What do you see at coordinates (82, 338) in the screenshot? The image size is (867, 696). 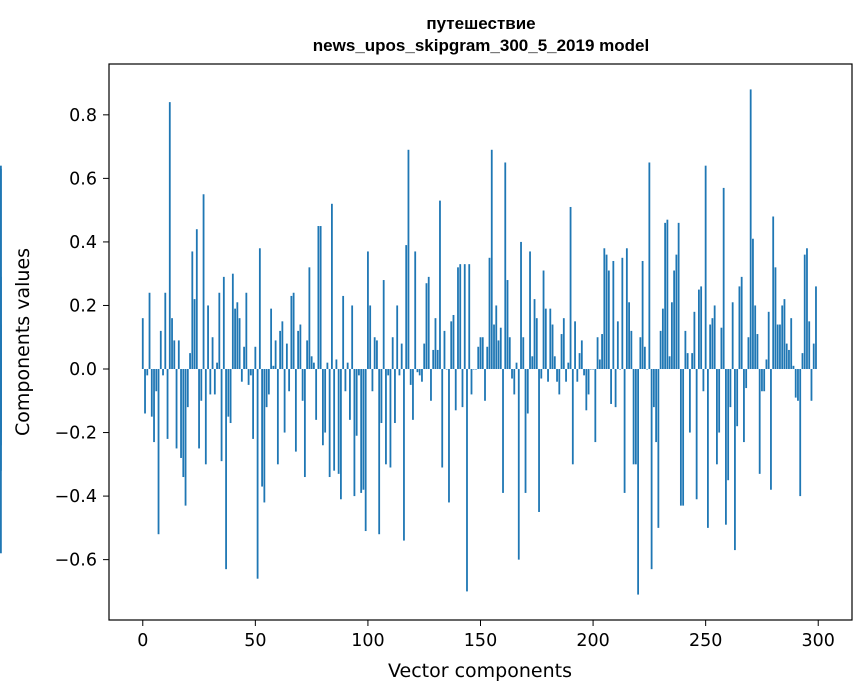 I see `y-axis-ticks: −0.6 −0.4 −0.2 0.0 0.2 0.4 0.6 0.8` at bounding box center [82, 338].